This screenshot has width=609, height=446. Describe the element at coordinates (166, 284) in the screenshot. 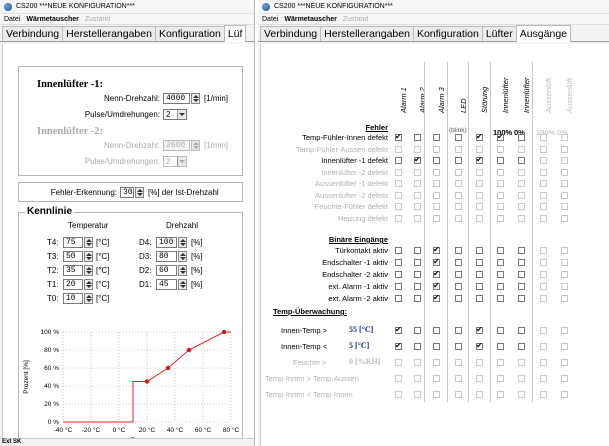

I see `speed-point-input: 45` at that location.